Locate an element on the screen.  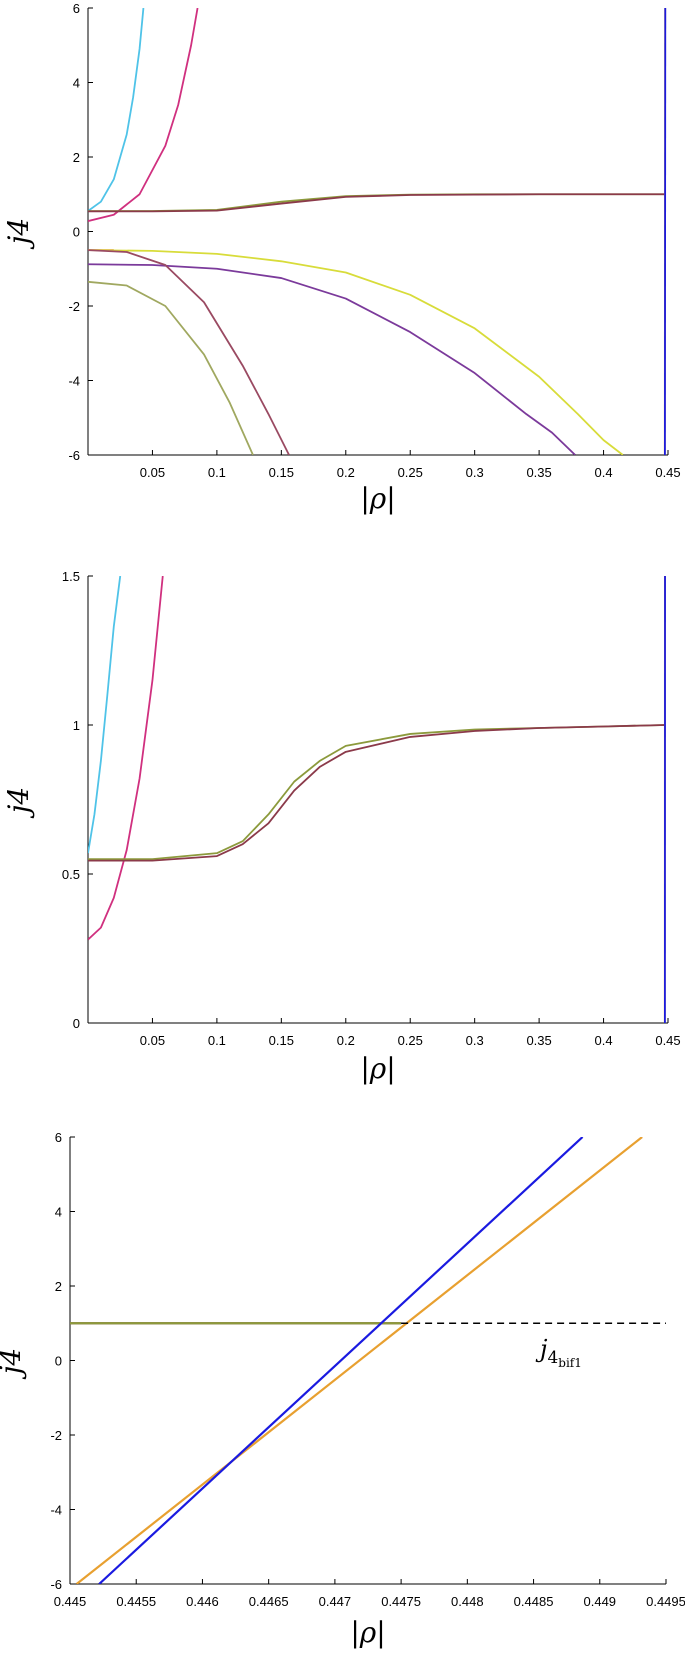
y-tick-label: 1.5 is located at coordinates (71, 576).